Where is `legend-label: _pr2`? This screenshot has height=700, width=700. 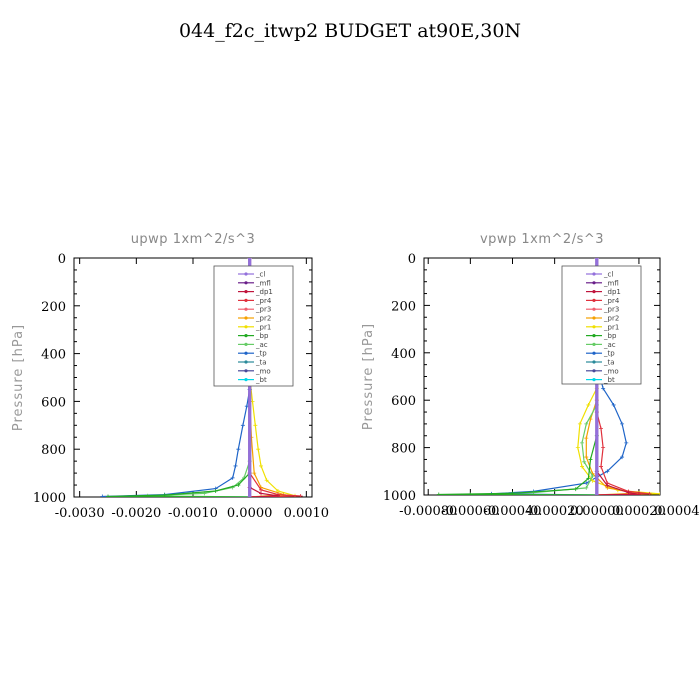 legend-label: _pr2 is located at coordinates (611, 319).